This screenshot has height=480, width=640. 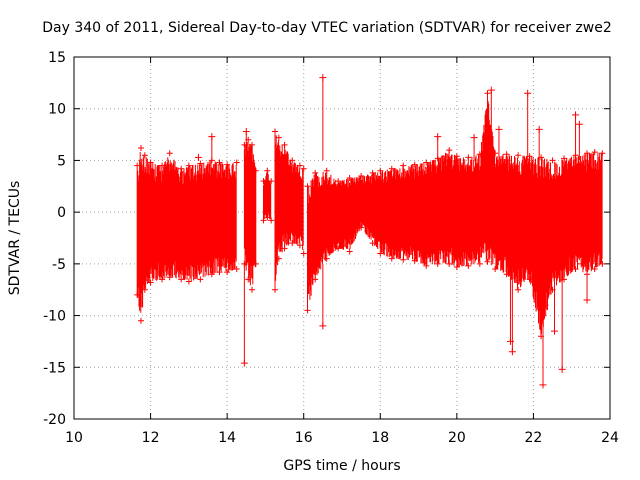 What do you see at coordinates (227, 438) in the screenshot?
I see `x-tick-label: 14` at bounding box center [227, 438].